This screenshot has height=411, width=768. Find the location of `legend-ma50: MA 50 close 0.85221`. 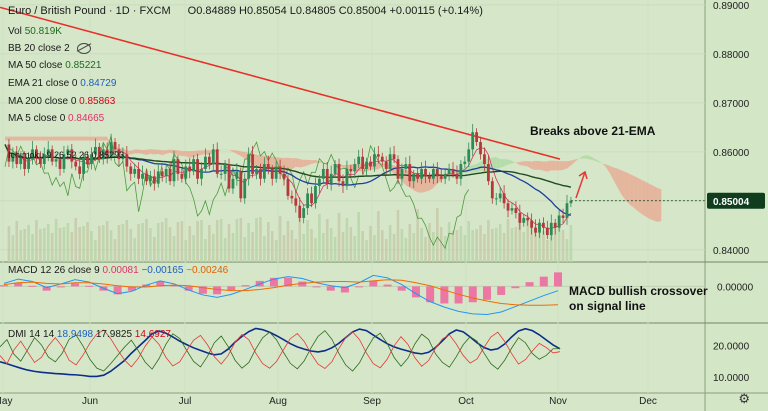

legend-ma50: MA 50 close 0.85221 is located at coordinates (54, 65).